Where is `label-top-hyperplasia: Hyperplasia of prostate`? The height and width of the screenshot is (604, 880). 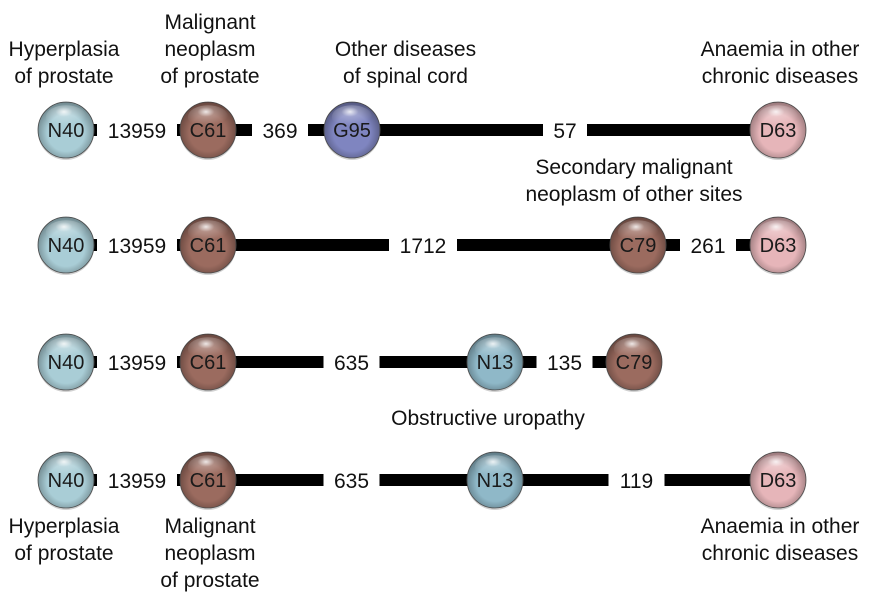
label-top-hyperplasia: Hyperplasia of prostate is located at coordinates (64, 63).